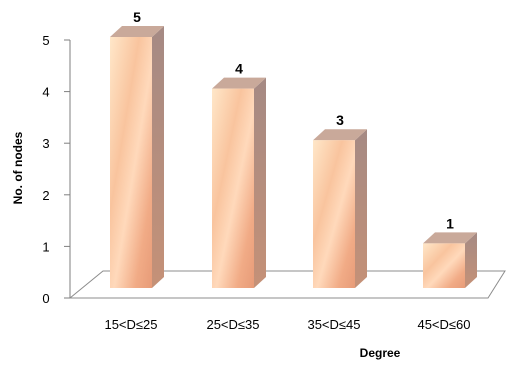 This screenshot has width=520, height=365. What do you see at coordinates (380, 353) in the screenshot?
I see `x-axis-label: Degree` at bounding box center [380, 353].